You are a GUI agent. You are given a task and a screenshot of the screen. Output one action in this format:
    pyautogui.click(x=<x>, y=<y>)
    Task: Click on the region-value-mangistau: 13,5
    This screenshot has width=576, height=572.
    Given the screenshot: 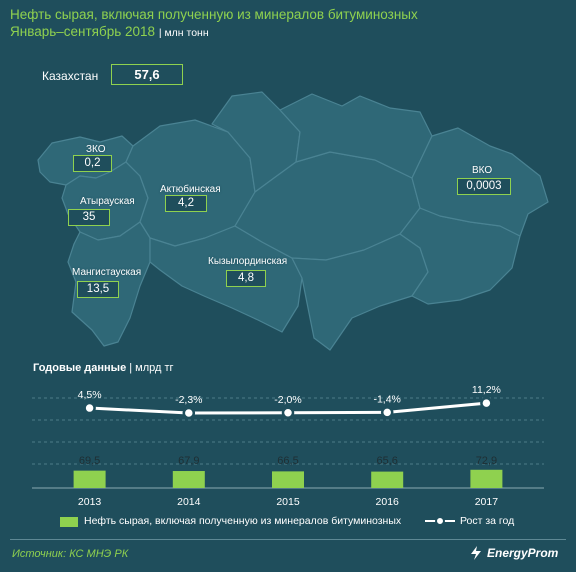 What is the action you would take?
    pyautogui.click(x=98, y=289)
    